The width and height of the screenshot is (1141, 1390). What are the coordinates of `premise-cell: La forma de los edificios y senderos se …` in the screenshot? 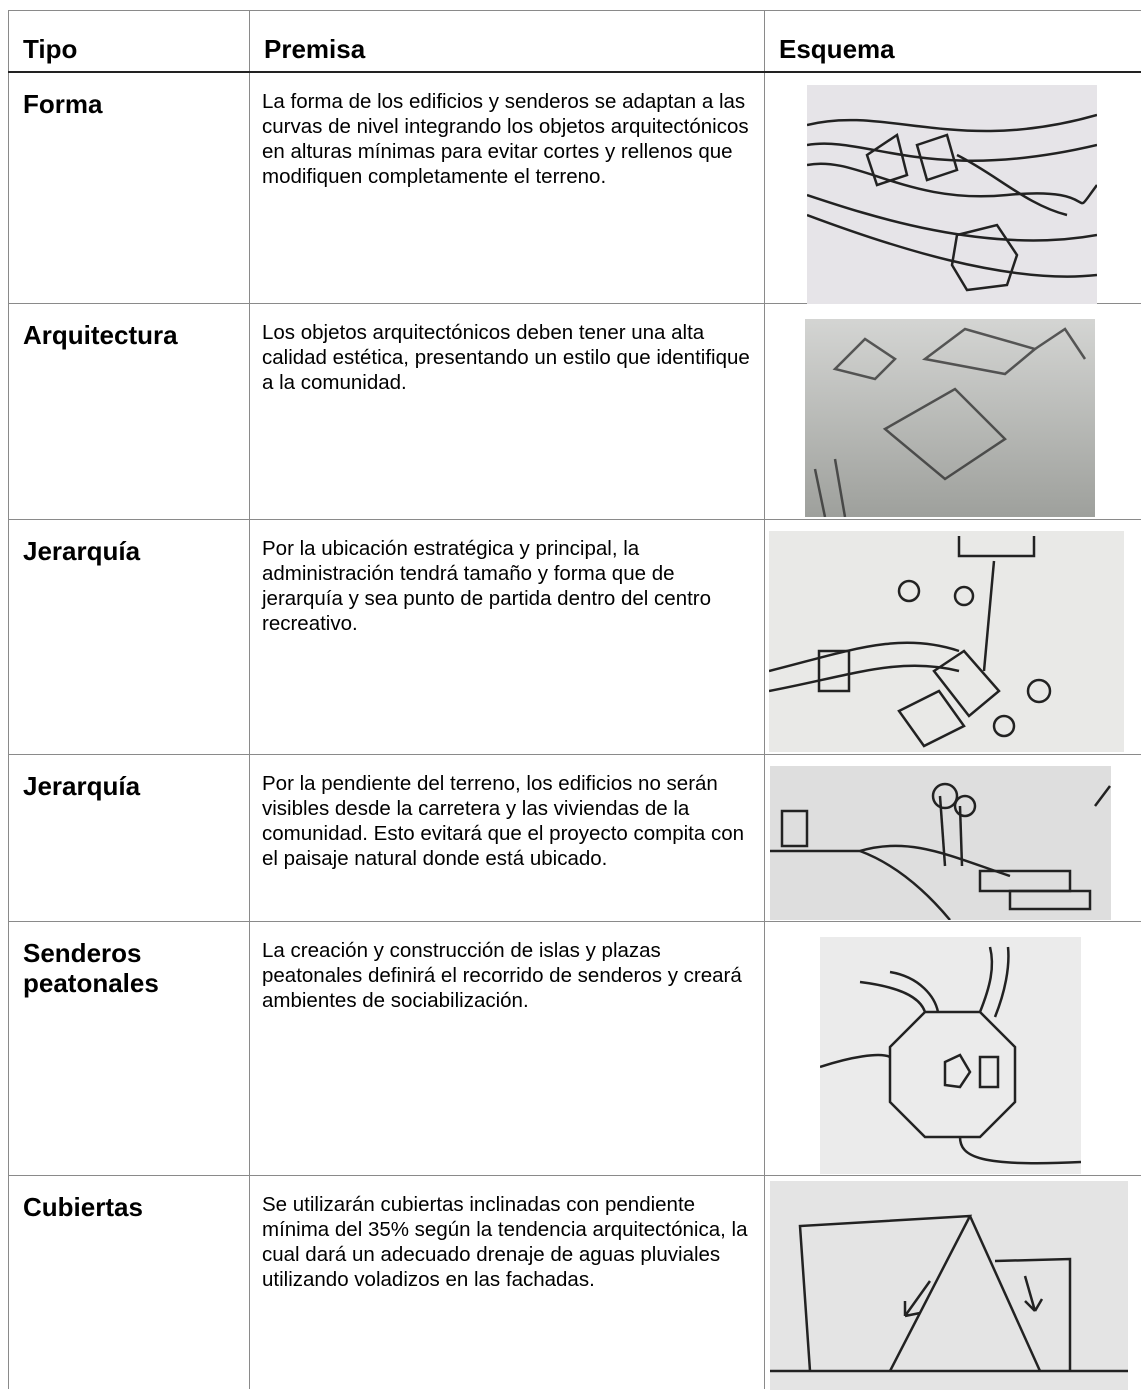 It's located at (507, 187).